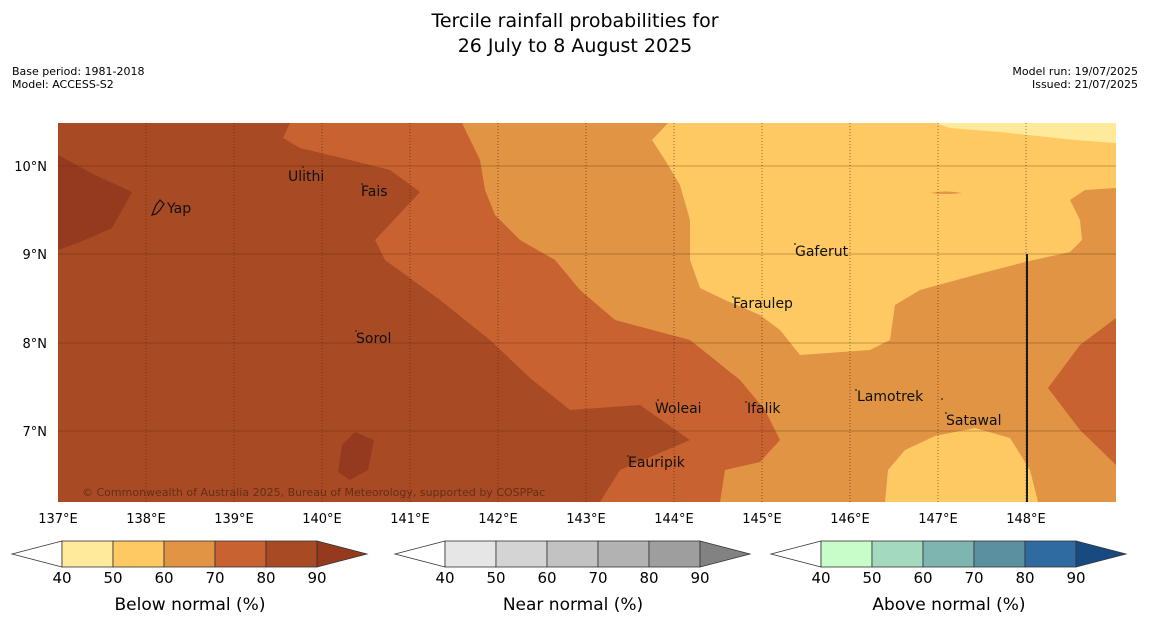 Image resolution: width=1150 pixels, height=644 pixels. What do you see at coordinates (575, 46) in the screenshot?
I see `map-title-line2: 26 July to 8 August 2025` at bounding box center [575, 46].